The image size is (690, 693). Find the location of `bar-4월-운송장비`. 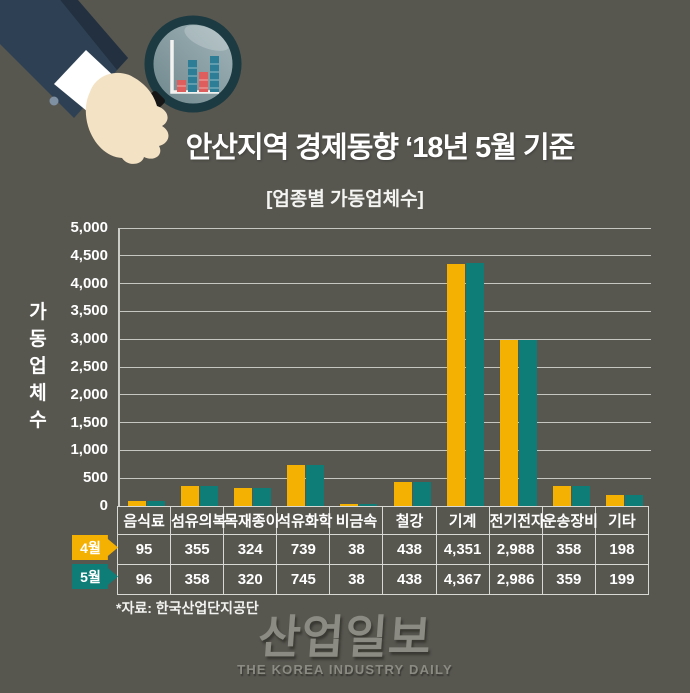

bar-4월-운송장비 is located at coordinates (561, 496).